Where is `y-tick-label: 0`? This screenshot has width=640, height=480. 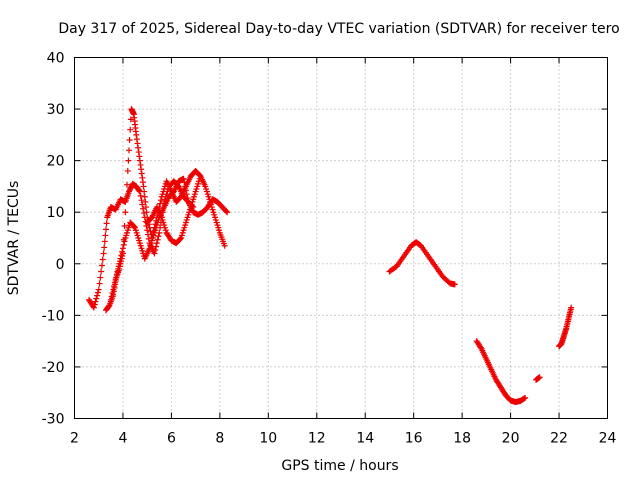
y-tick-label: 0 is located at coordinates (60, 265).